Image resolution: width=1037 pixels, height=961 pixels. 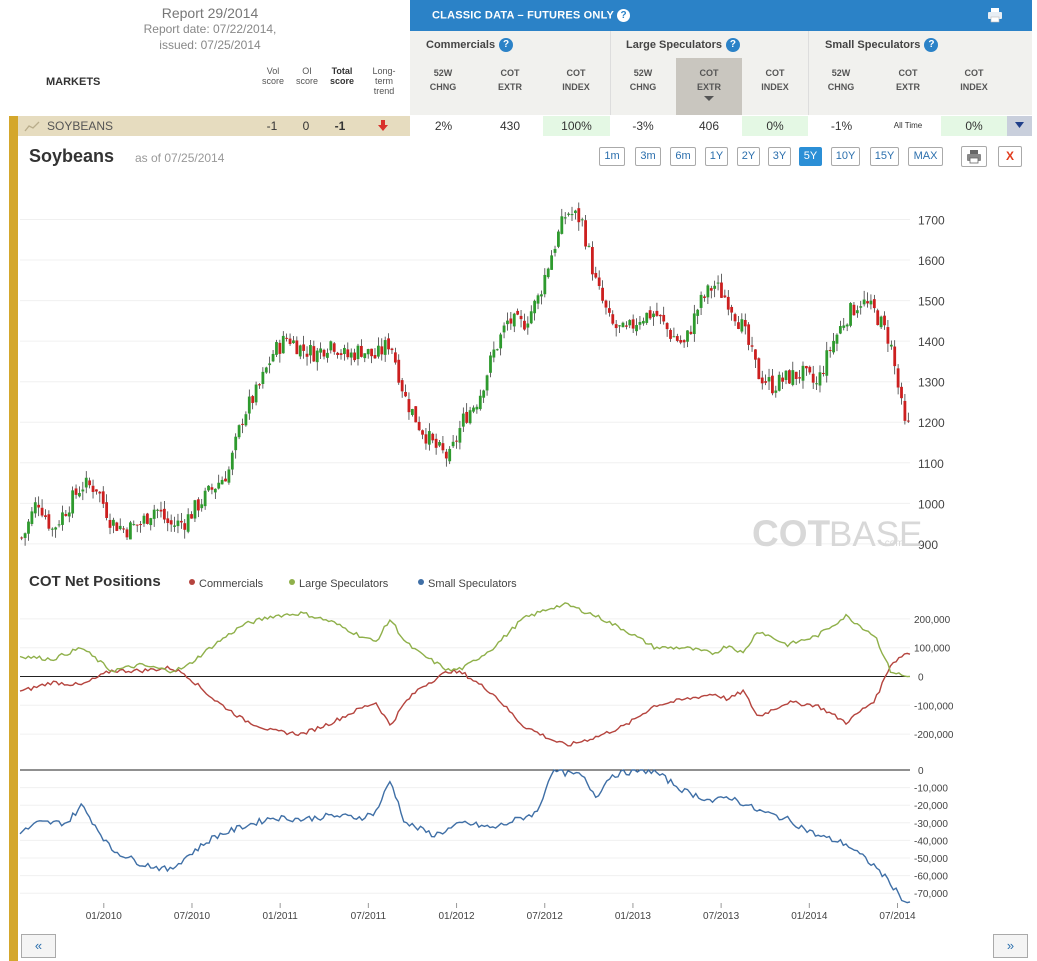 I want to click on timeframe-10y: 10Y, so click(x=845, y=156).